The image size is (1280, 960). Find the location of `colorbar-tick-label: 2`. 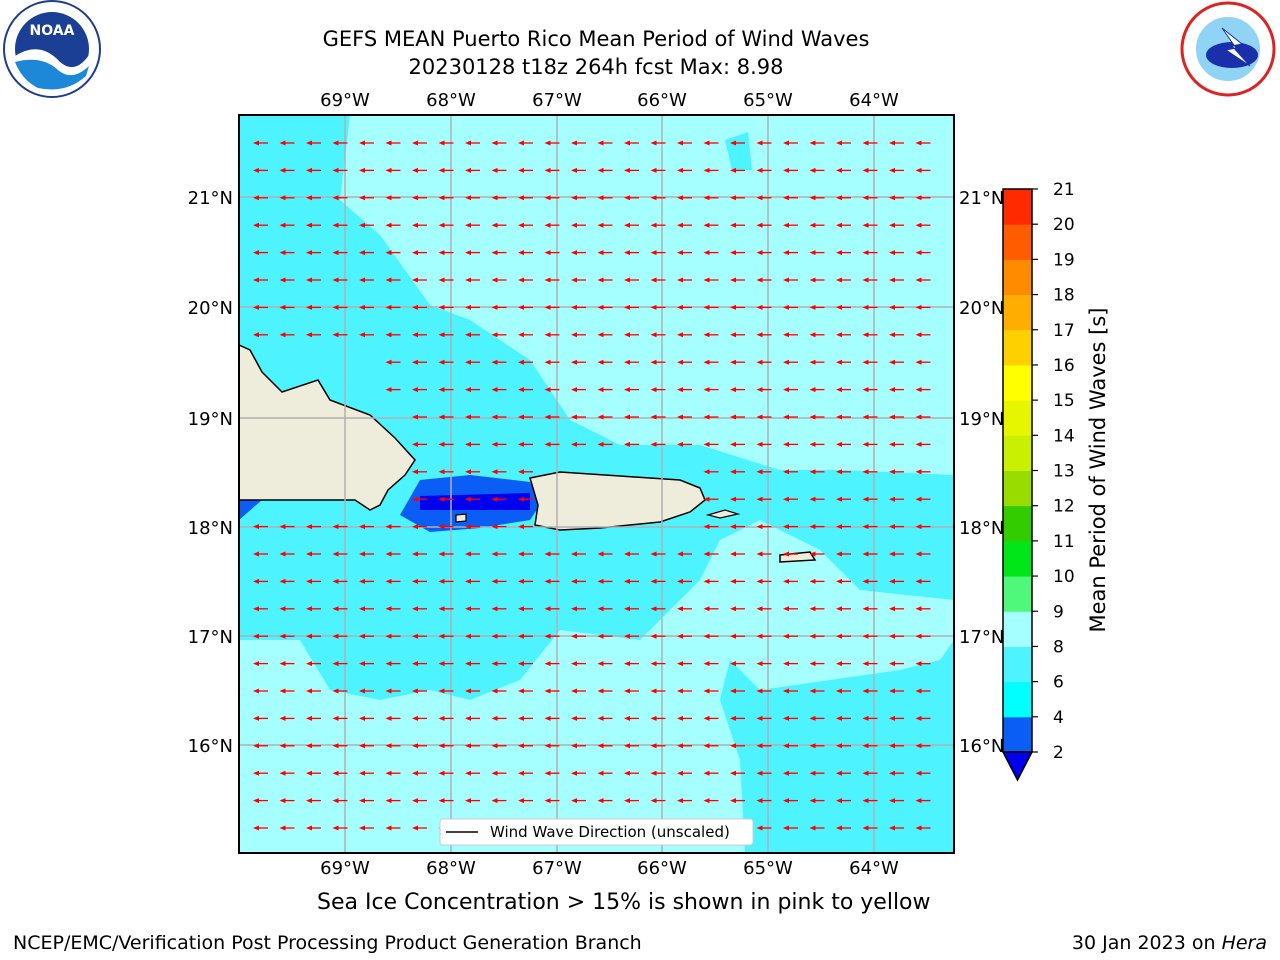

colorbar-tick-label: 2 is located at coordinates (1058, 753).